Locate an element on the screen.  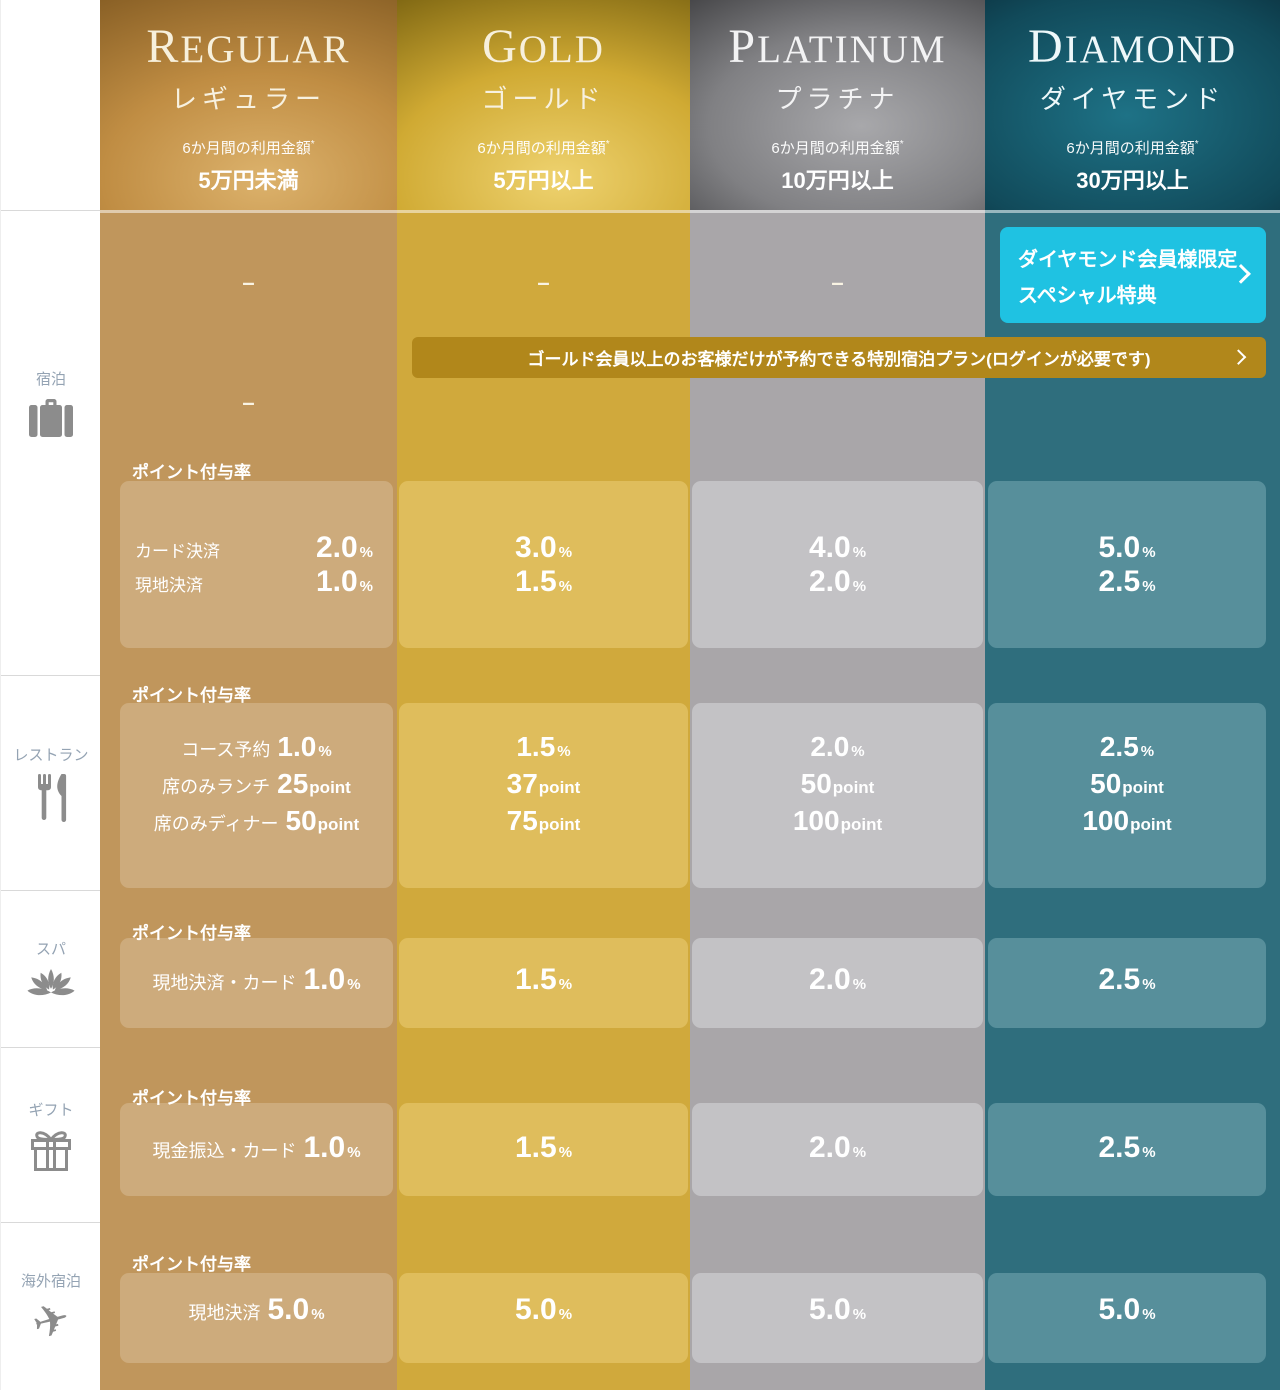
panel-spa-platinum: 2.0% is located at coordinates (837, 983).